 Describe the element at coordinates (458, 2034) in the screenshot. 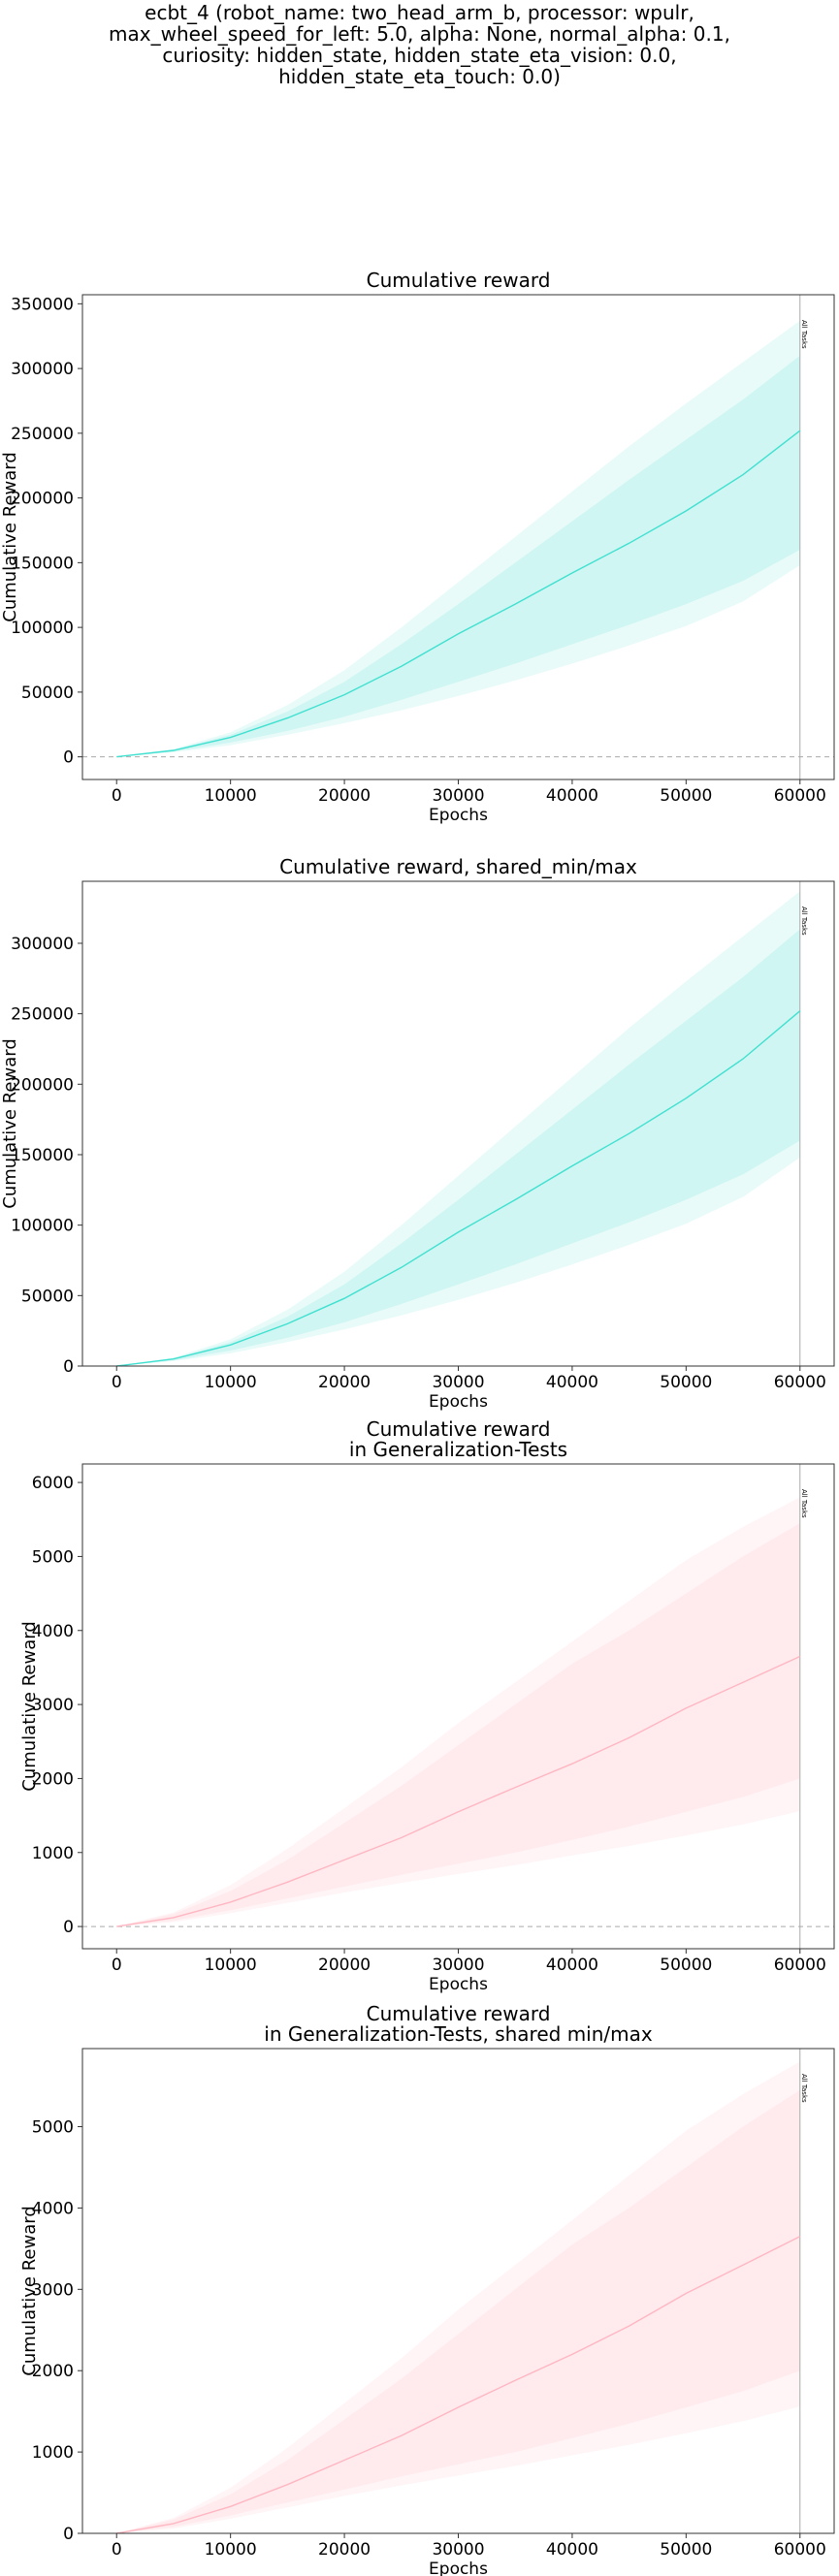

I see `chart-title: in Generalization-Tests, shared min/max` at that location.